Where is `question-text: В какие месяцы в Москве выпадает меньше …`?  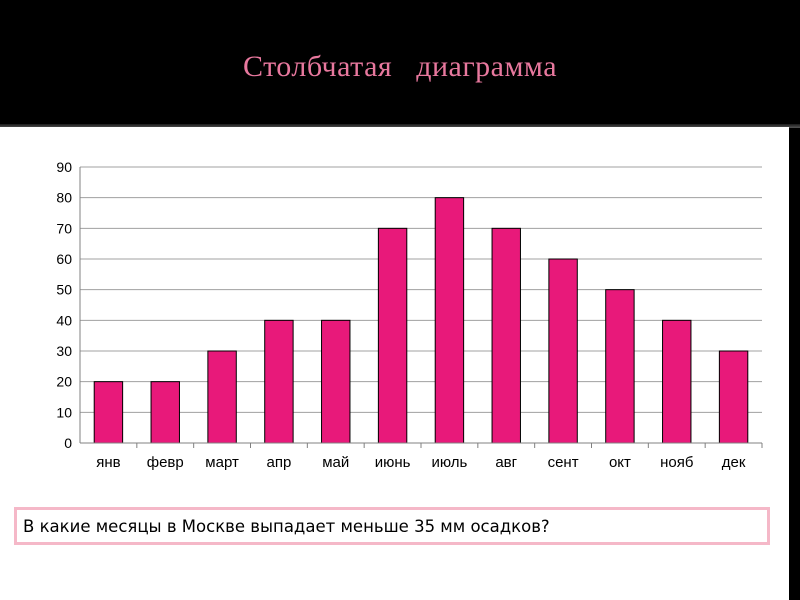
question-text: В какие месяцы в Москве выпадает меньше … is located at coordinates (286, 526).